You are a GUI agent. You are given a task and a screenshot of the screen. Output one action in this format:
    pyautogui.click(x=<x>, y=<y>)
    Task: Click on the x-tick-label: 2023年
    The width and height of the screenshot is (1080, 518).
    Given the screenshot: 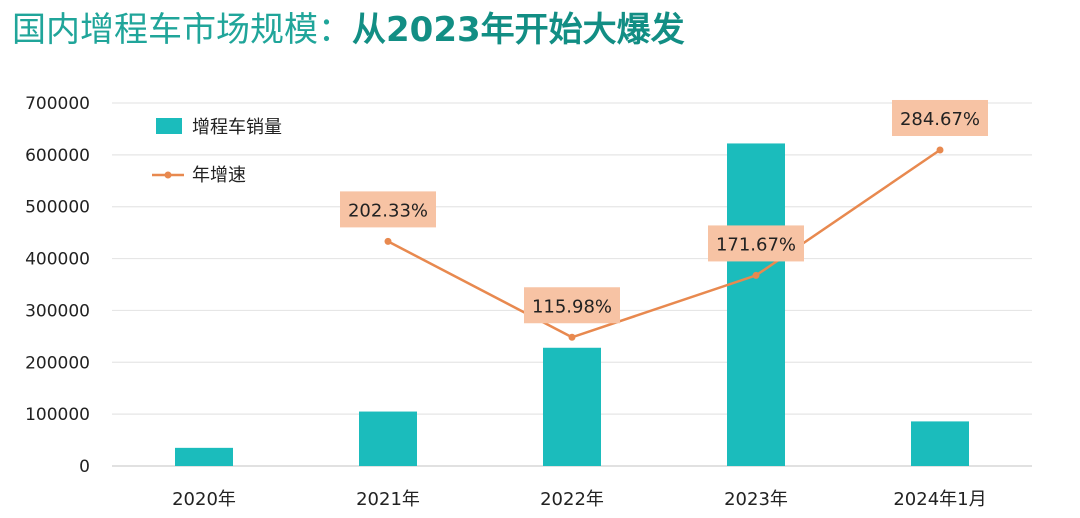 What is the action you would take?
    pyautogui.click(x=756, y=499)
    